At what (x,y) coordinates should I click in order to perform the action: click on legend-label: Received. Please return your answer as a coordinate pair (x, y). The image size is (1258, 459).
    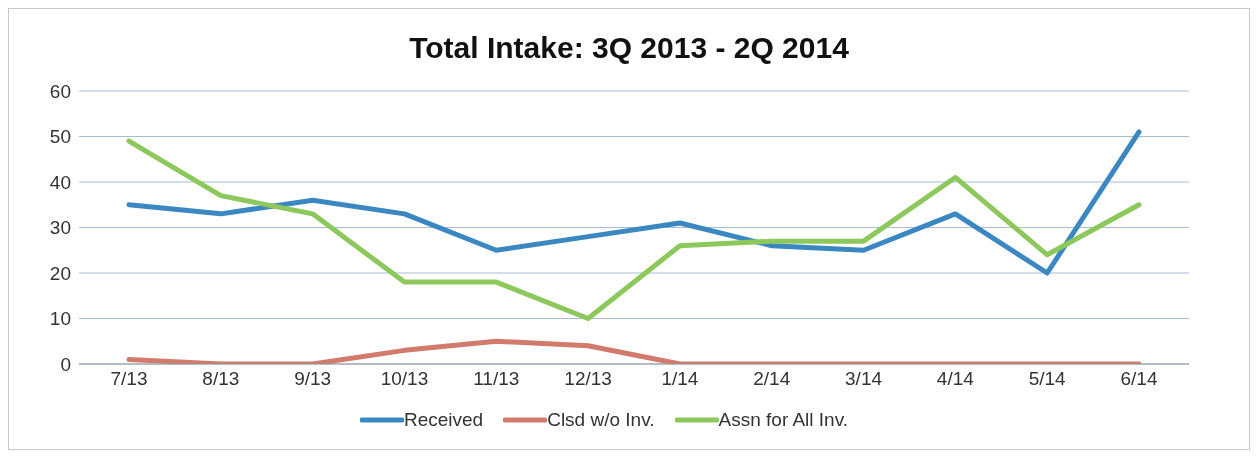
    Looking at the image, I should click on (443, 420).